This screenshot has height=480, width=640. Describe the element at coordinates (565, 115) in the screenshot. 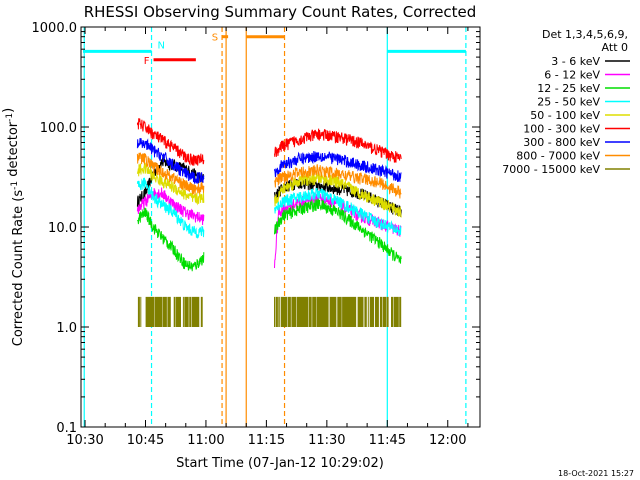

I see `legend-label-5: 50 - 100 keV` at that location.